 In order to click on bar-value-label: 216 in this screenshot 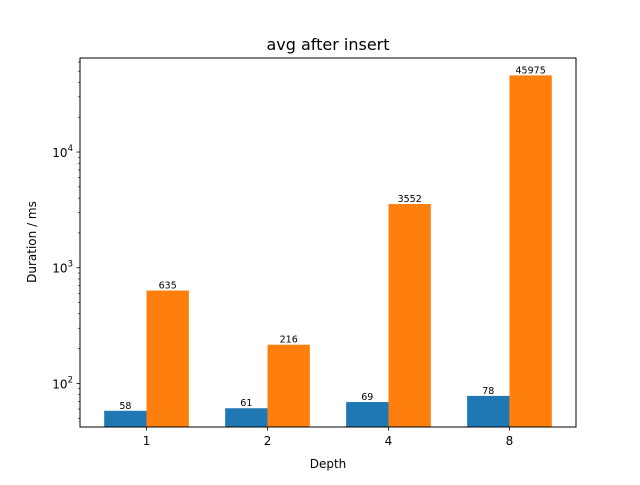, I will do `click(289, 340)`.